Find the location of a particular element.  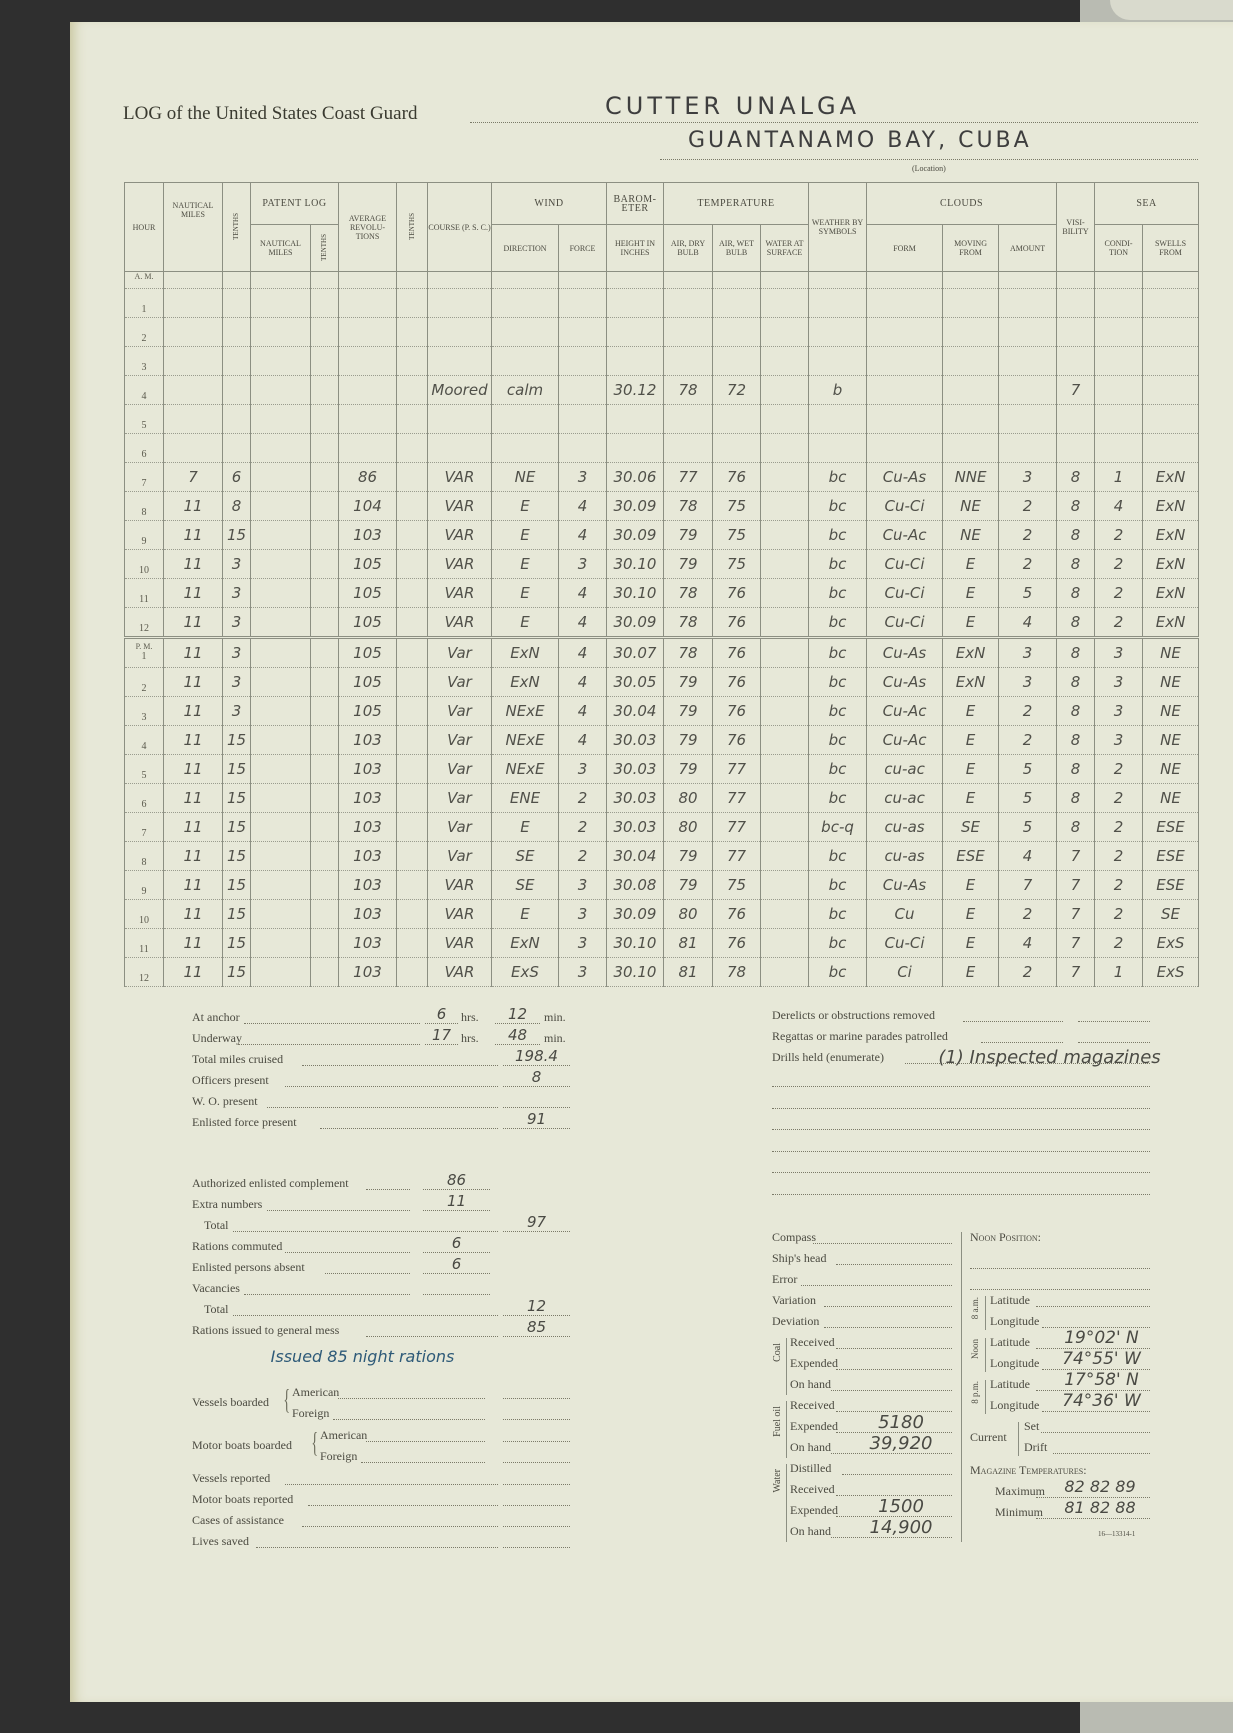

rations-note: Issued 85 night rations is located at coordinates (362, 1356).